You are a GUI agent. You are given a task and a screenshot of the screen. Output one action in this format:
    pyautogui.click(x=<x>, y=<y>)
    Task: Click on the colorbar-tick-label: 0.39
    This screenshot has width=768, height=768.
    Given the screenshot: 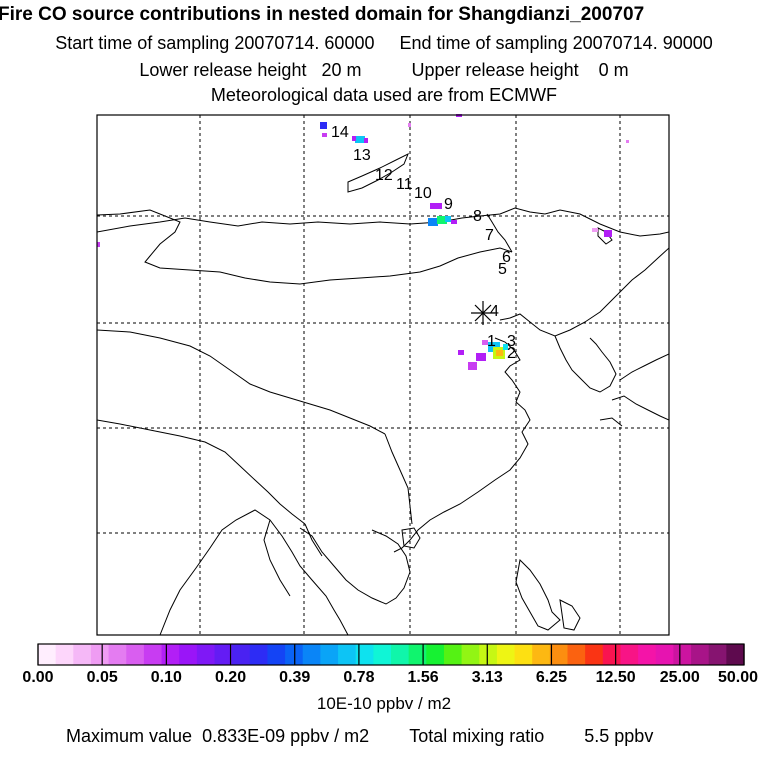 What is the action you would take?
    pyautogui.click(x=295, y=677)
    